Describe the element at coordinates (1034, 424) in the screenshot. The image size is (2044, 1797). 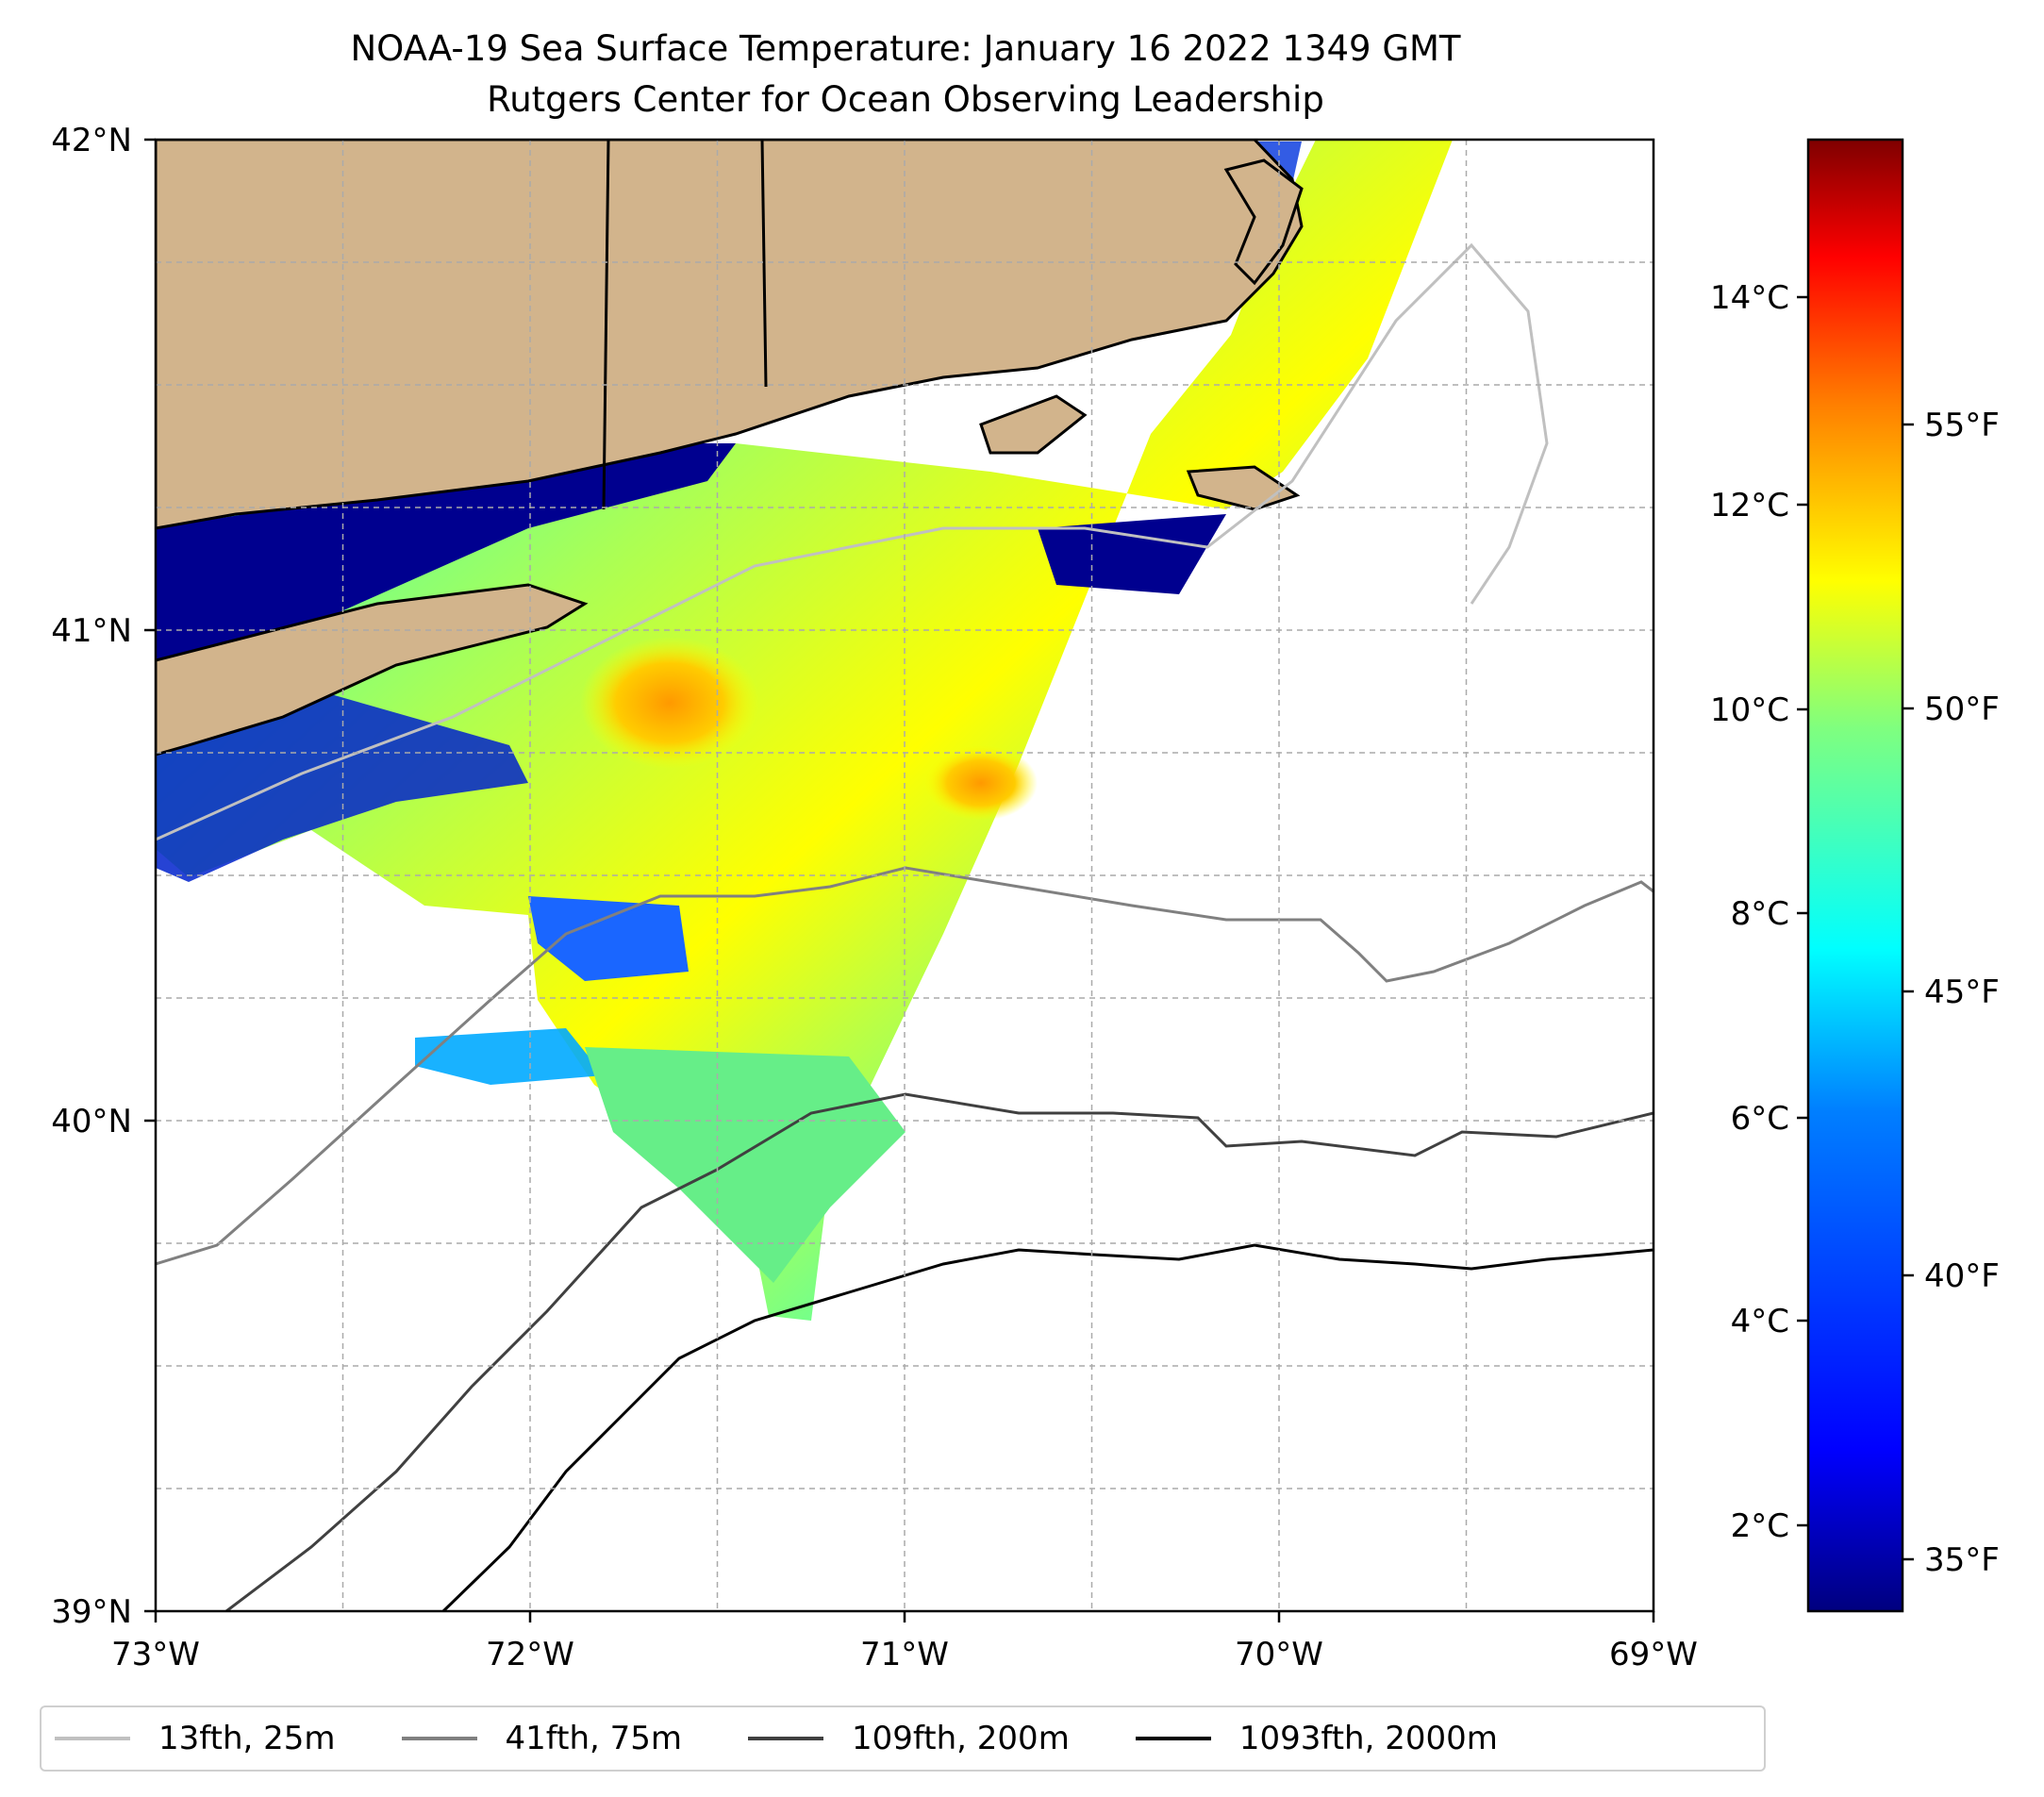
I see `land-martha-vineyard` at that location.